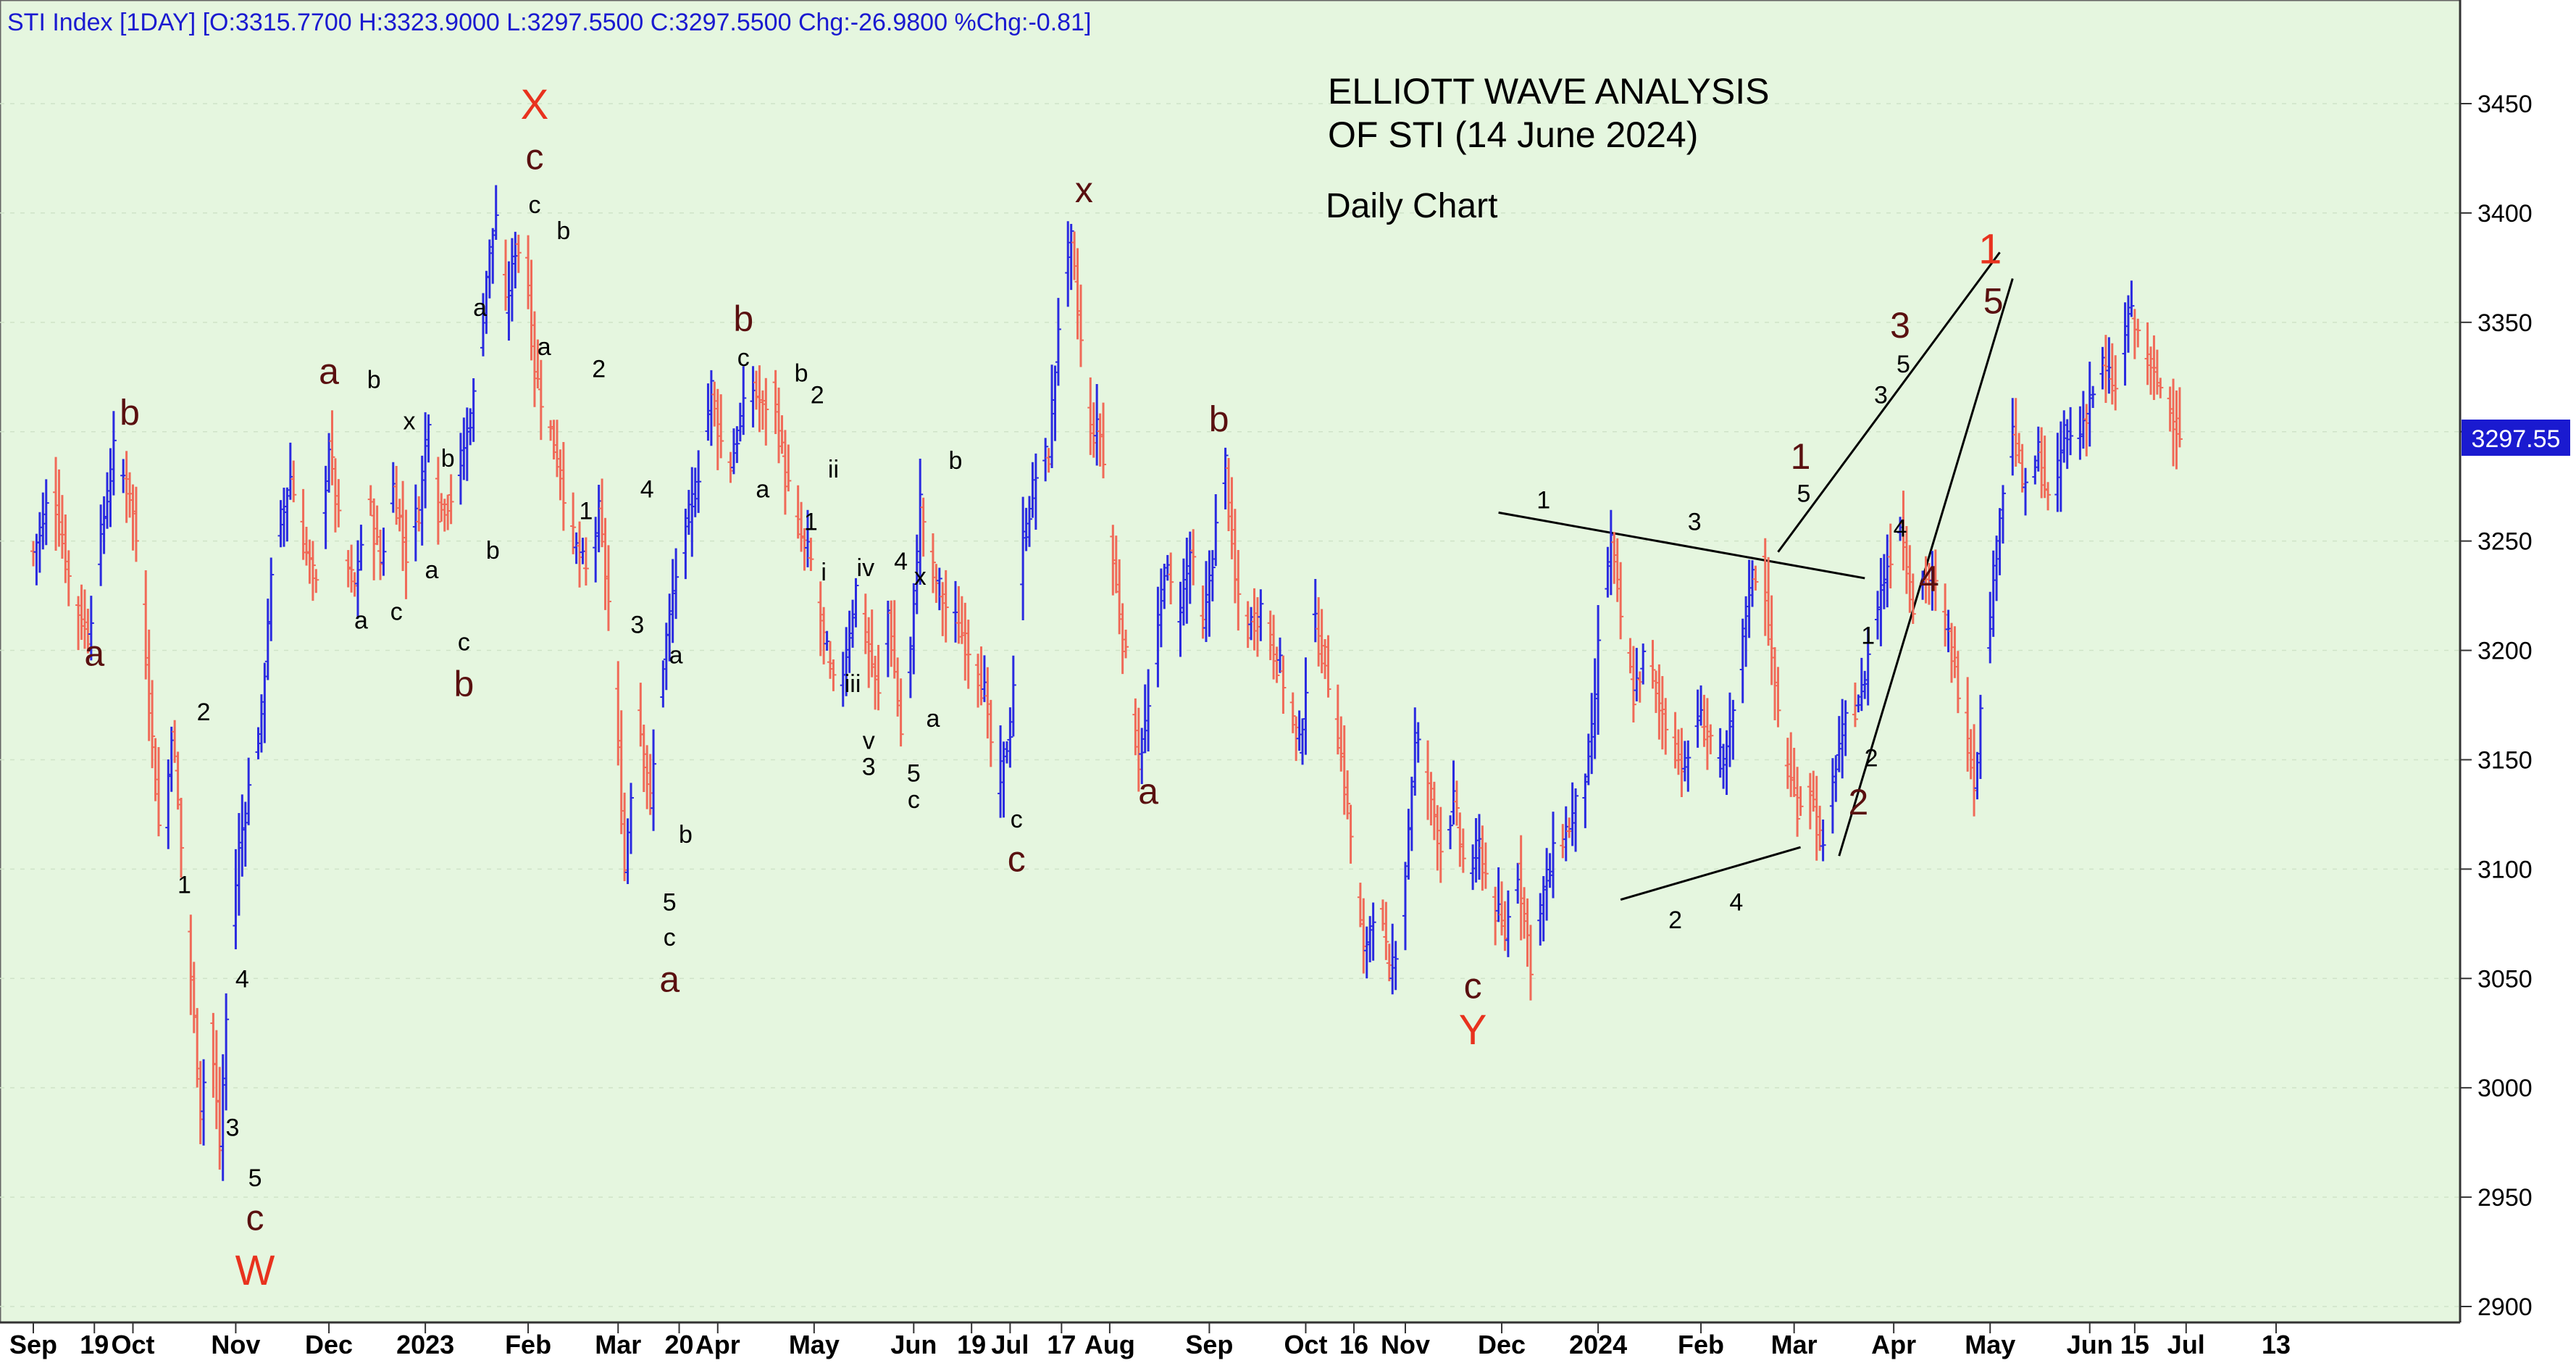 Image resolution: width=2576 pixels, height=1371 pixels. What do you see at coordinates (971, 1345) in the screenshot?
I see `x-tick-label: 19` at bounding box center [971, 1345].